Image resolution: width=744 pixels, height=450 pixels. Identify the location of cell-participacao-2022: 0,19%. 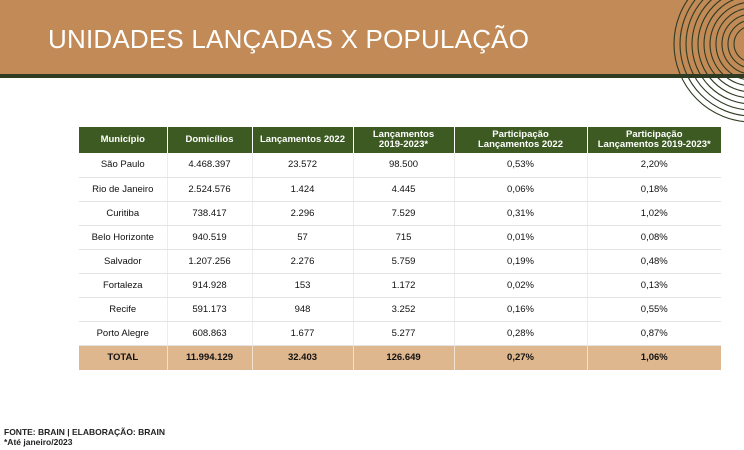
(520, 261).